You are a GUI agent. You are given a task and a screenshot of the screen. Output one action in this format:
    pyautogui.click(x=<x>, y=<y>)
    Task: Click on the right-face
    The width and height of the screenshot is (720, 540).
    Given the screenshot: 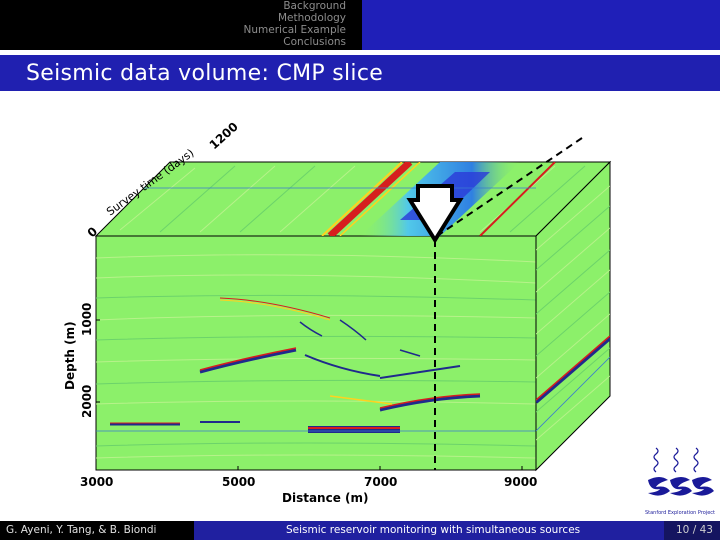 What is the action you would take?
    pyautogui.click(x=573, y=316)
    